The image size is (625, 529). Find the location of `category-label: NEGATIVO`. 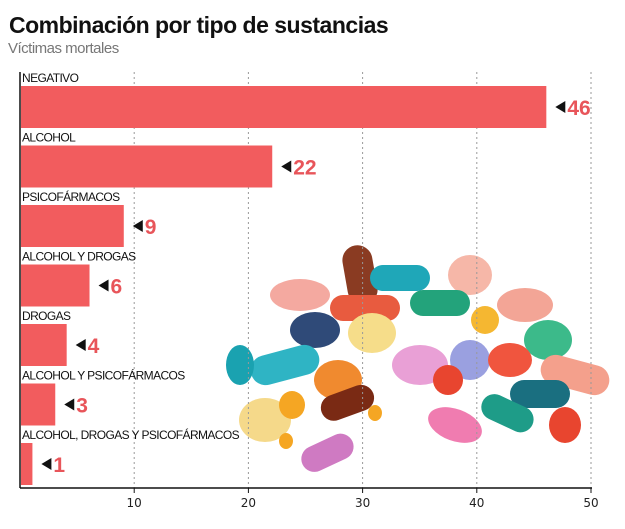

category-label: NEGATIVO is located at coordinates (50, 78).